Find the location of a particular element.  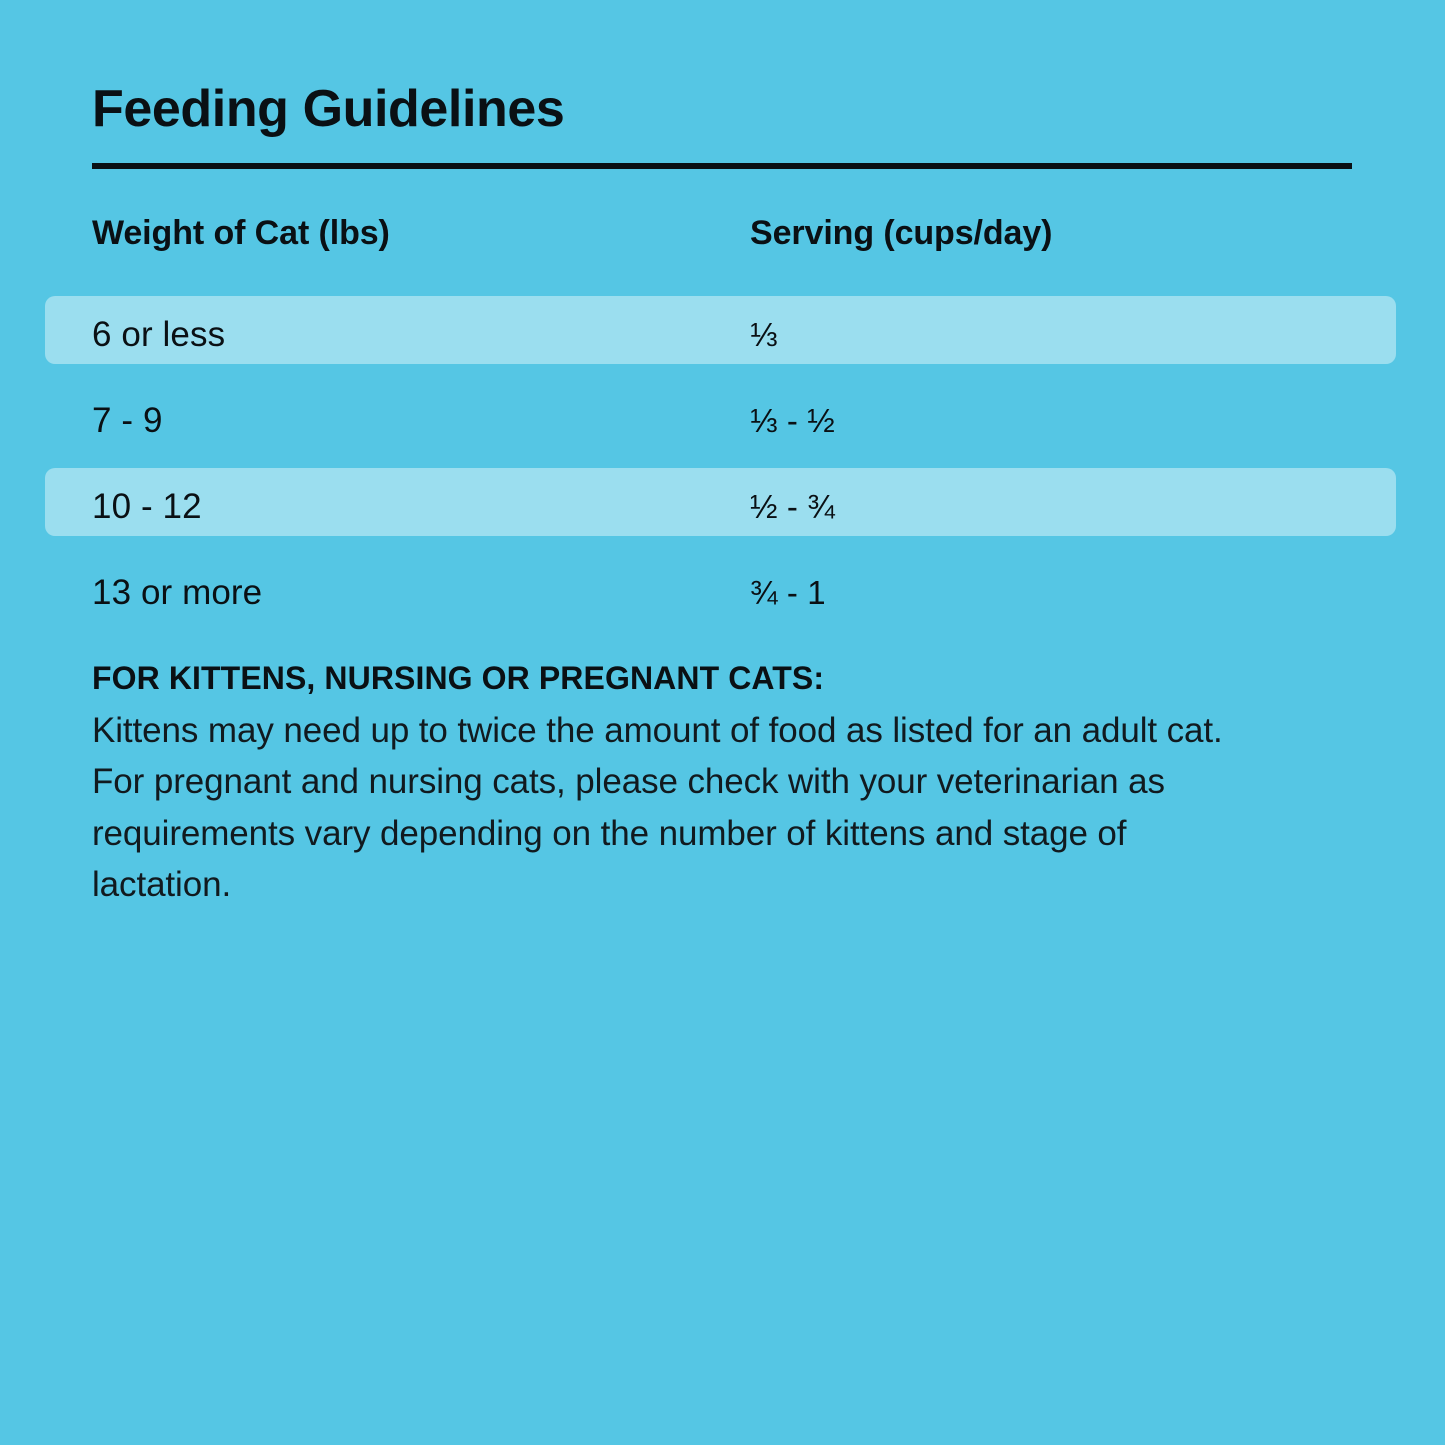

cell-serving: ⅓ is located at coordinates (764, 334).